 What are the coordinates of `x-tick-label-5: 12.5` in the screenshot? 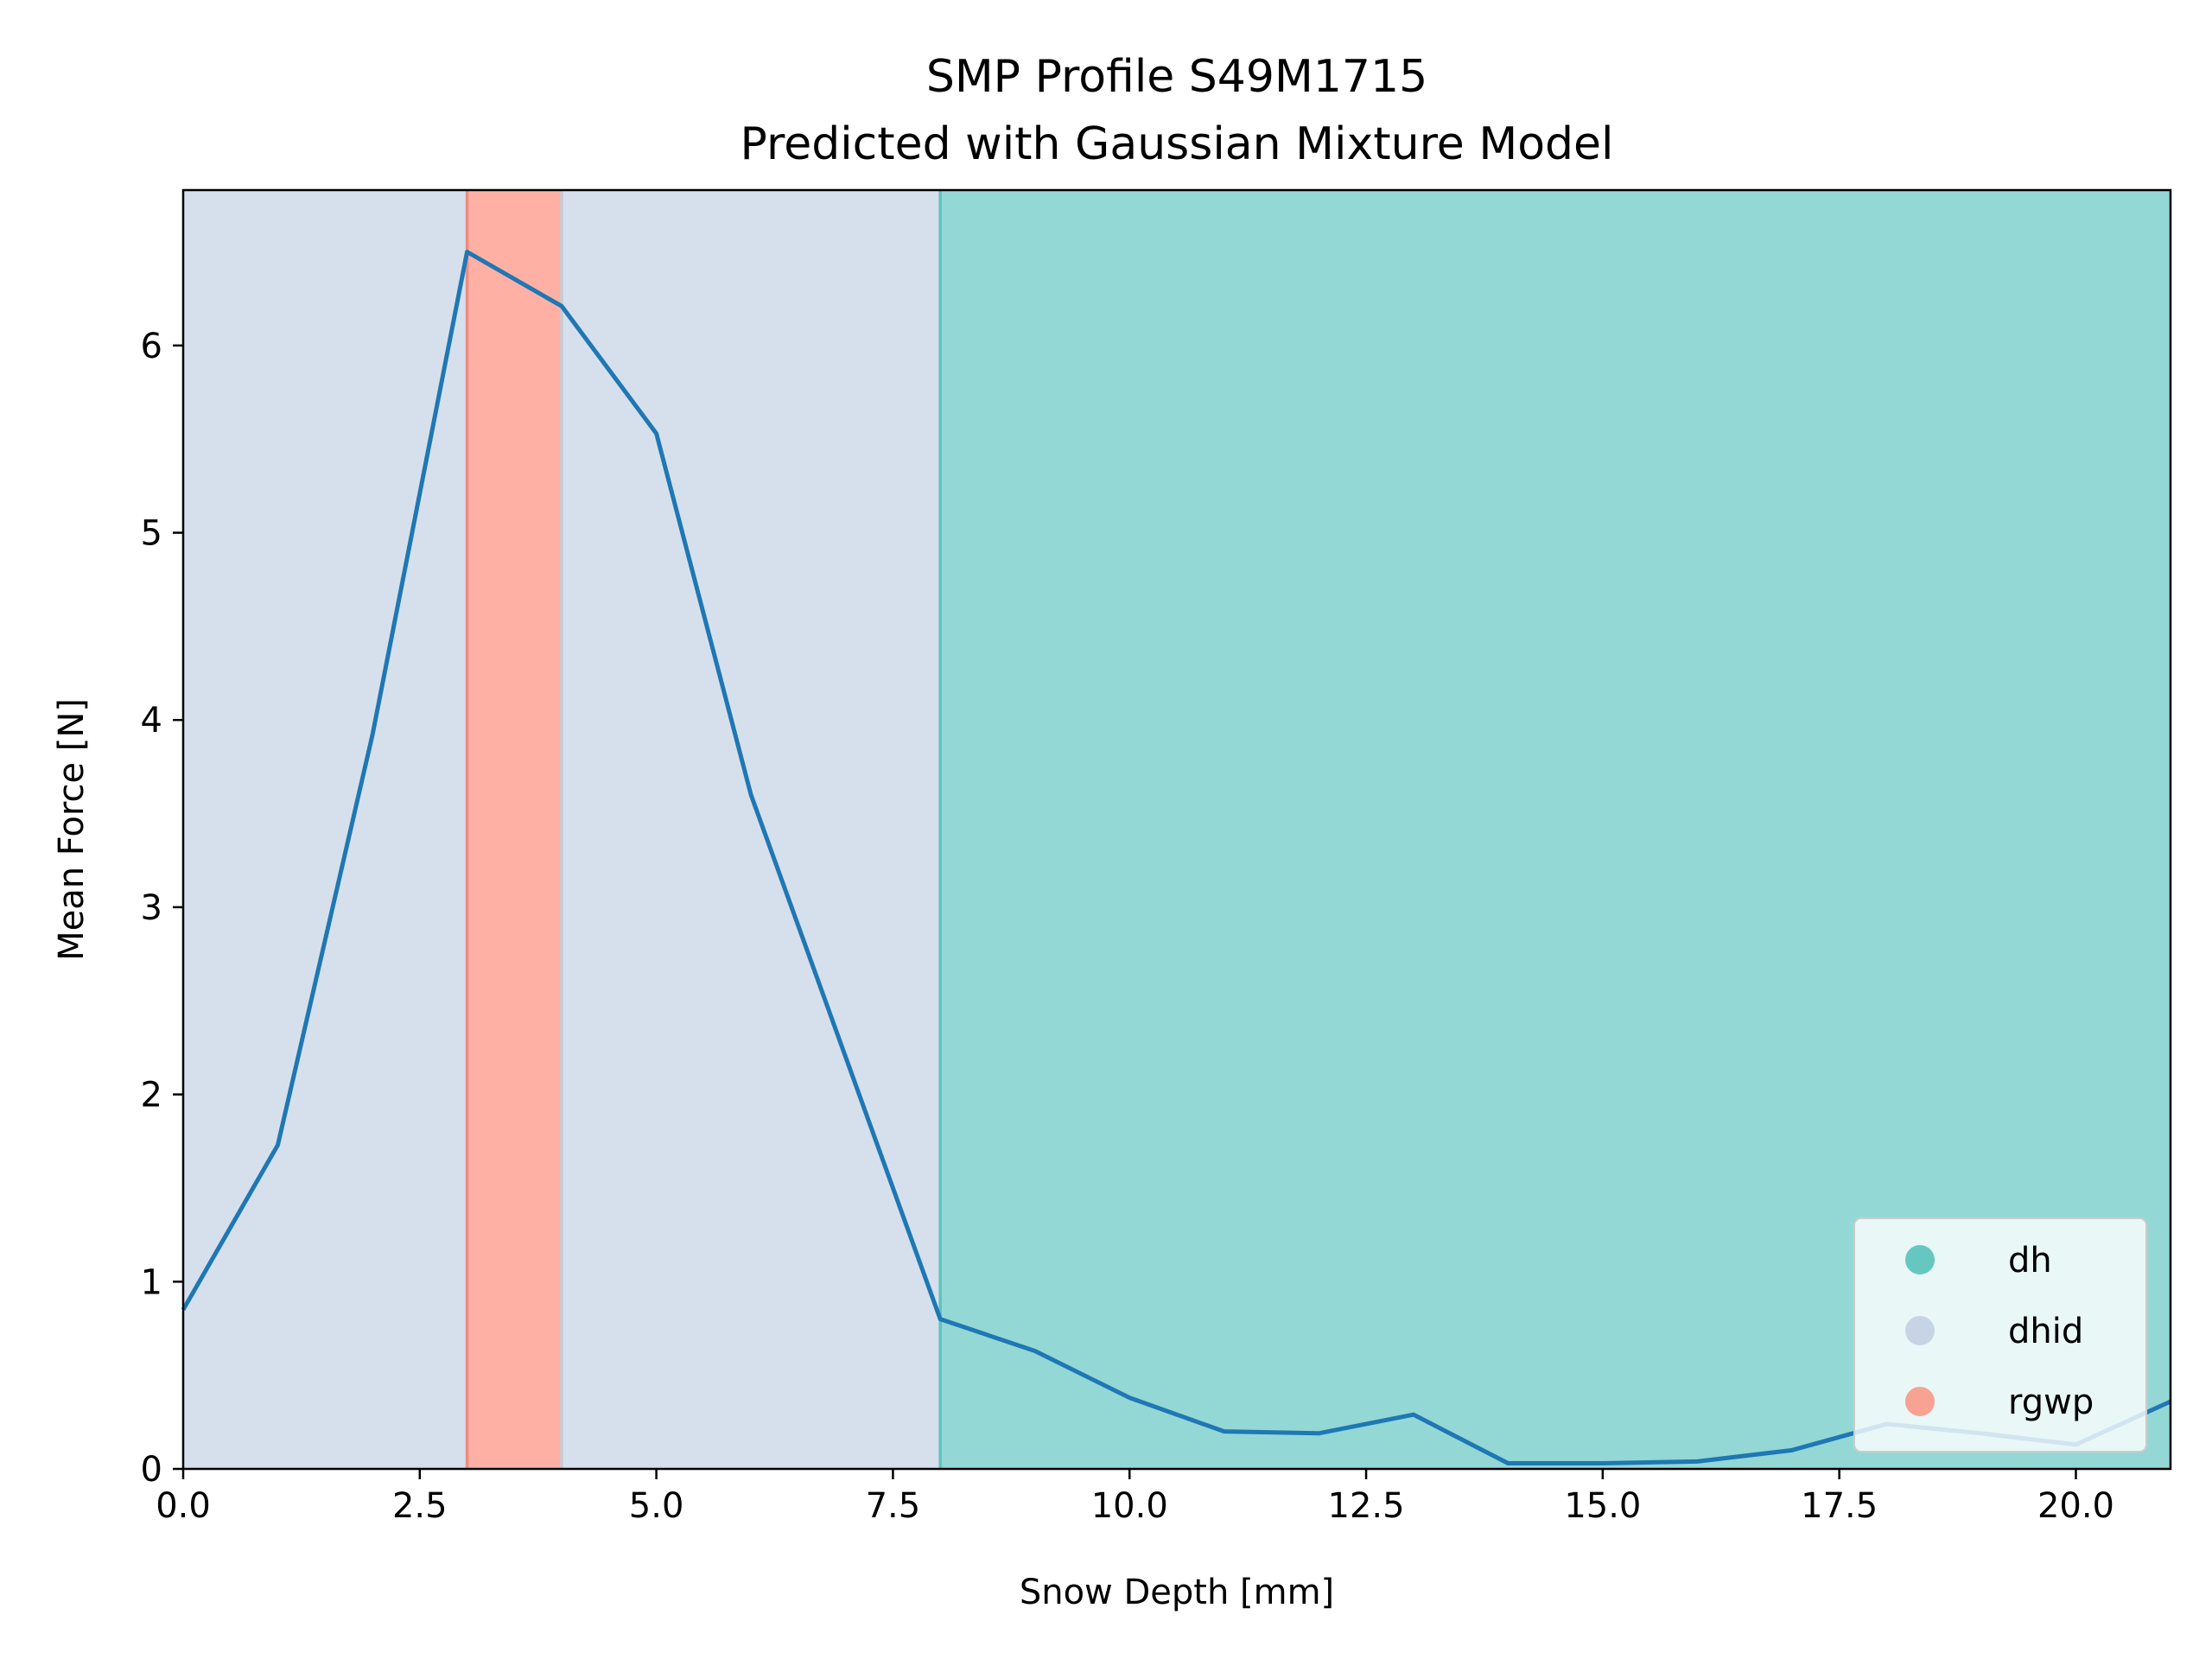 It's located at (1366, 1506).